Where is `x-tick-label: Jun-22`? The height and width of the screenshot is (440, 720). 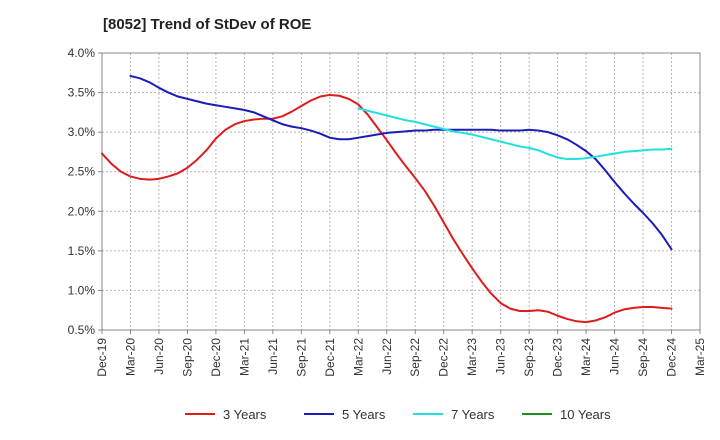 x-tick-label: Jun-22 is located at coordinates (387, 356).